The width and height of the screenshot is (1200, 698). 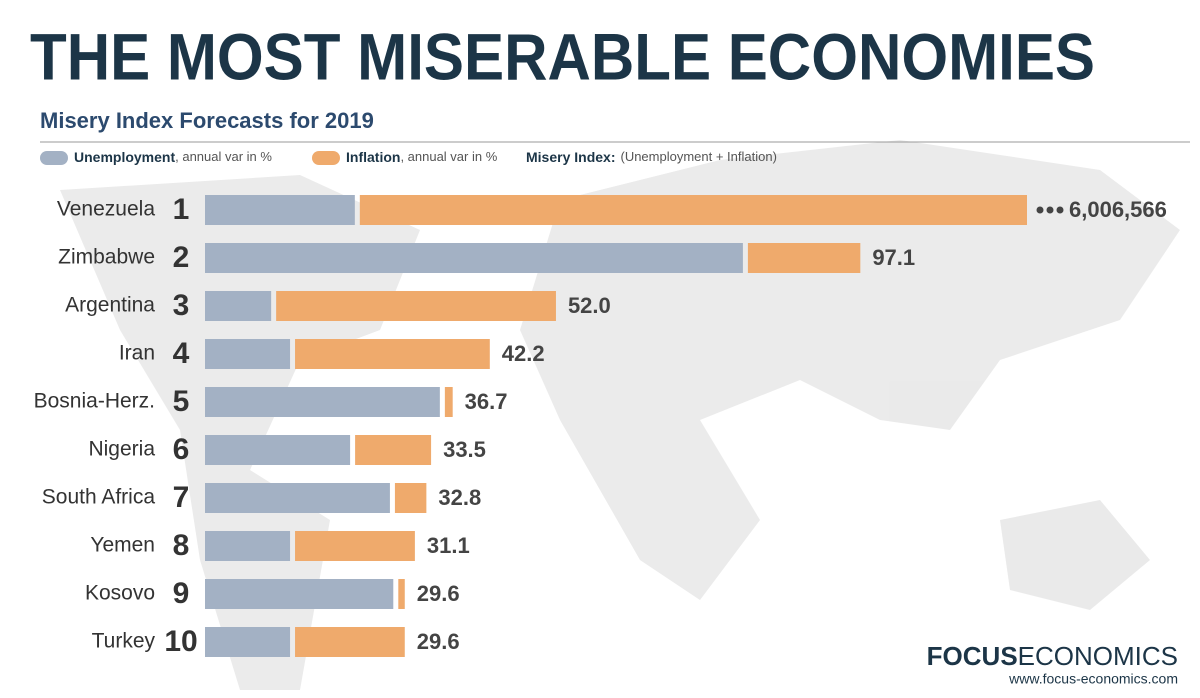 I want to click on rank-label: 7, so click(x=181, y=497).